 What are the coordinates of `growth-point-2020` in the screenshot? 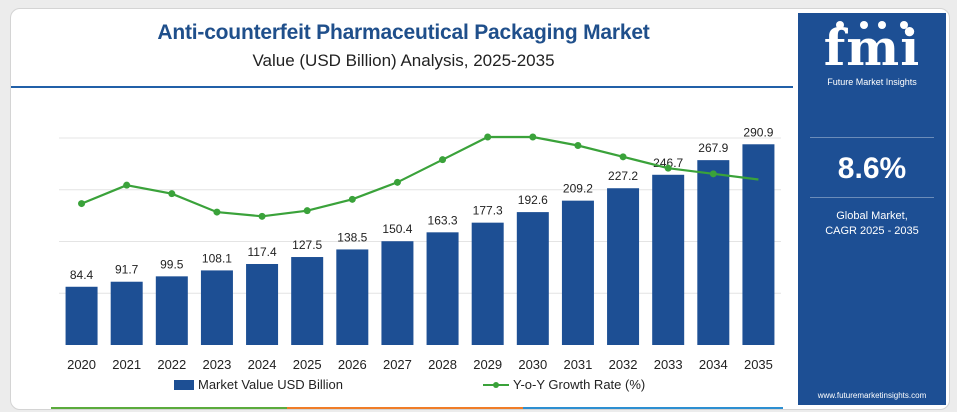 It's located at (82, 204).